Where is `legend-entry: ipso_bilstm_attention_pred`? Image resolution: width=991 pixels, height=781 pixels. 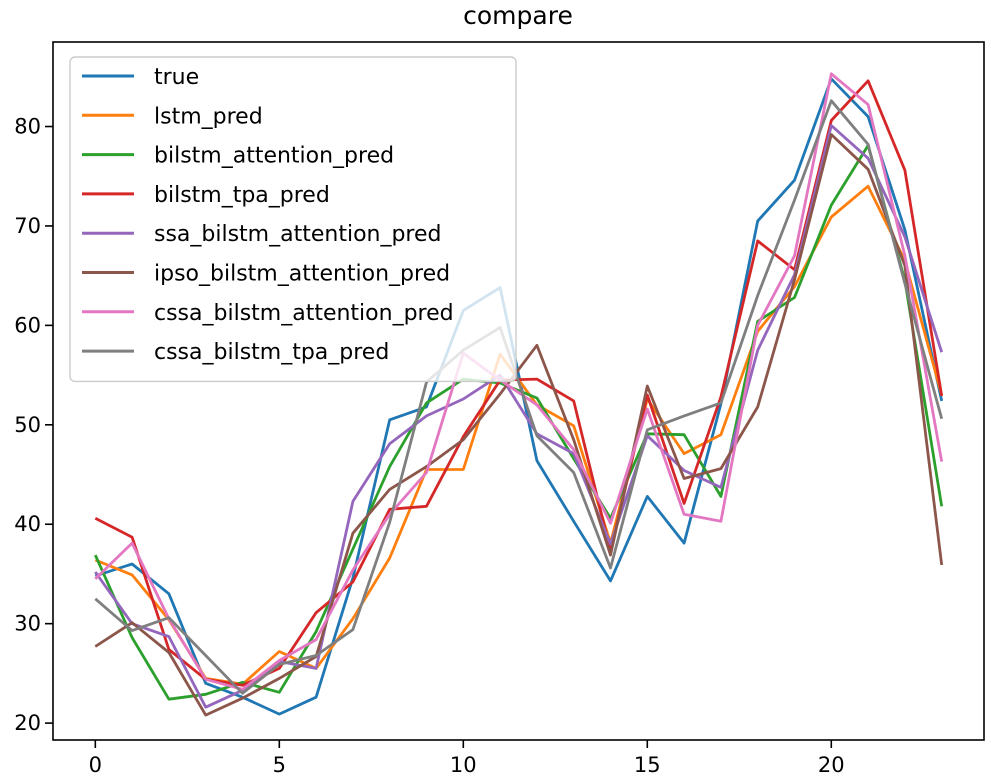
legend-entry: ipso_bilstm_attention_pred is located at coordinates (266, 274).